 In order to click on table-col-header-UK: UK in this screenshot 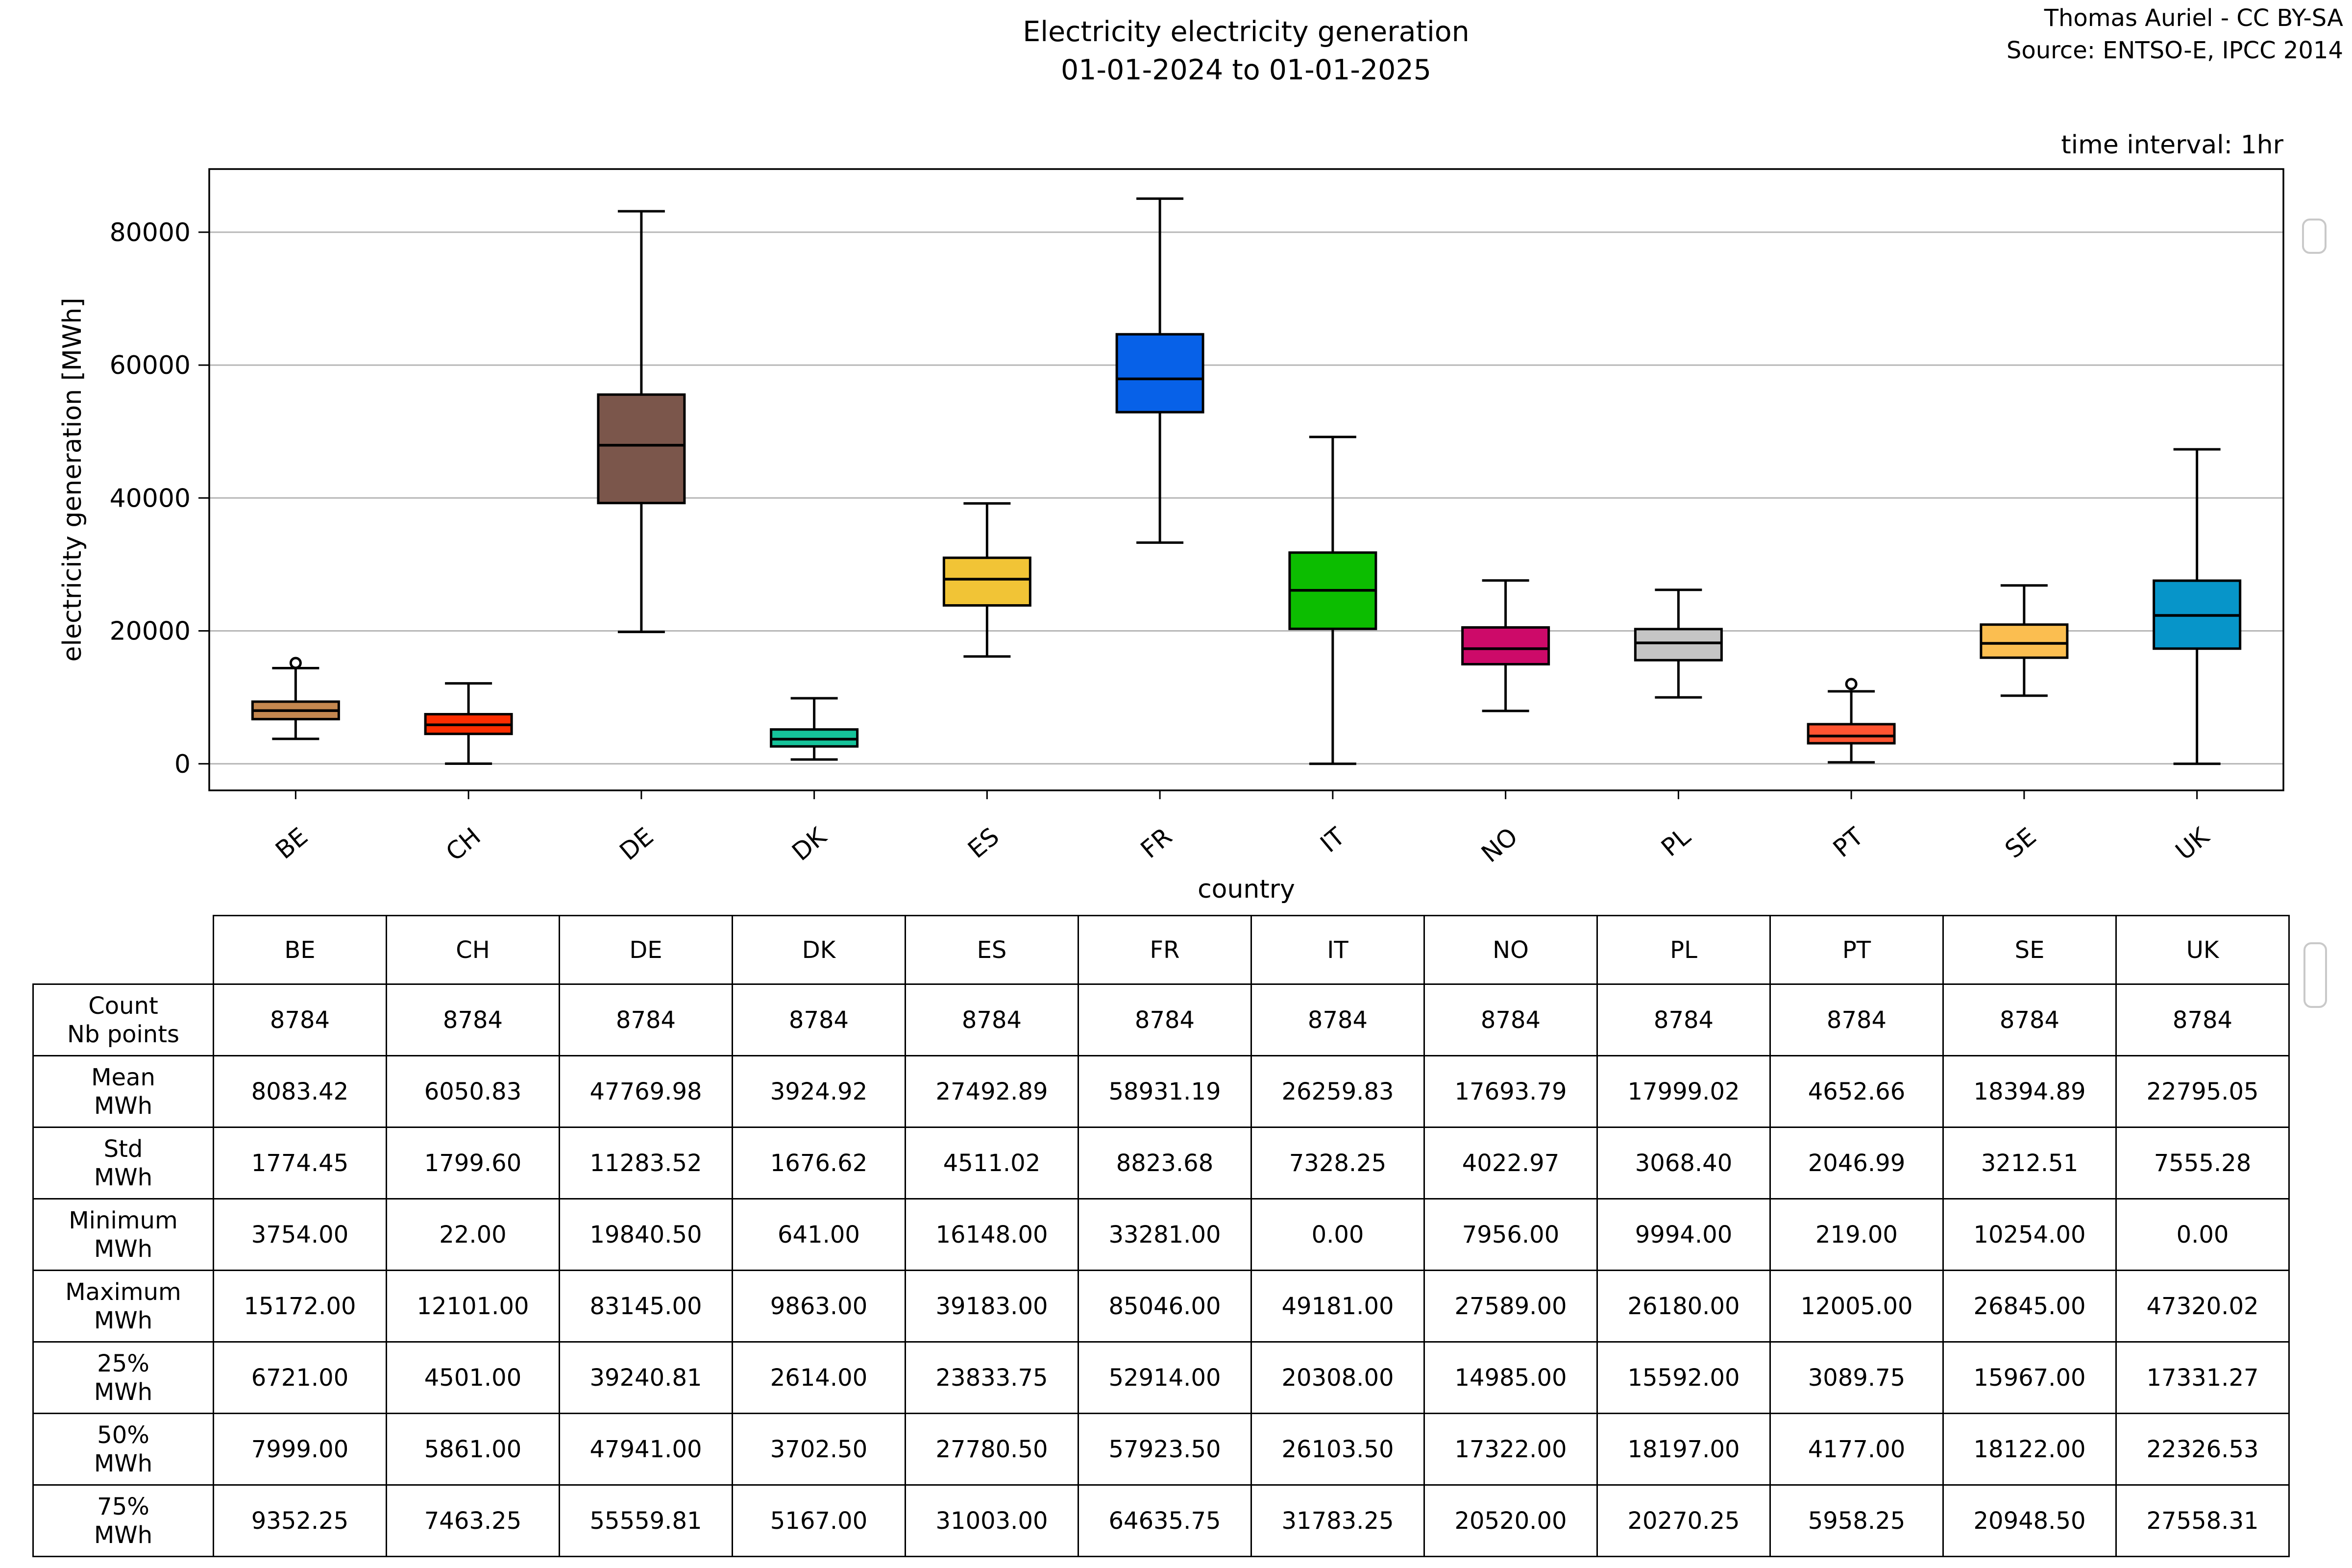, I will do `click(2202, 950)`.